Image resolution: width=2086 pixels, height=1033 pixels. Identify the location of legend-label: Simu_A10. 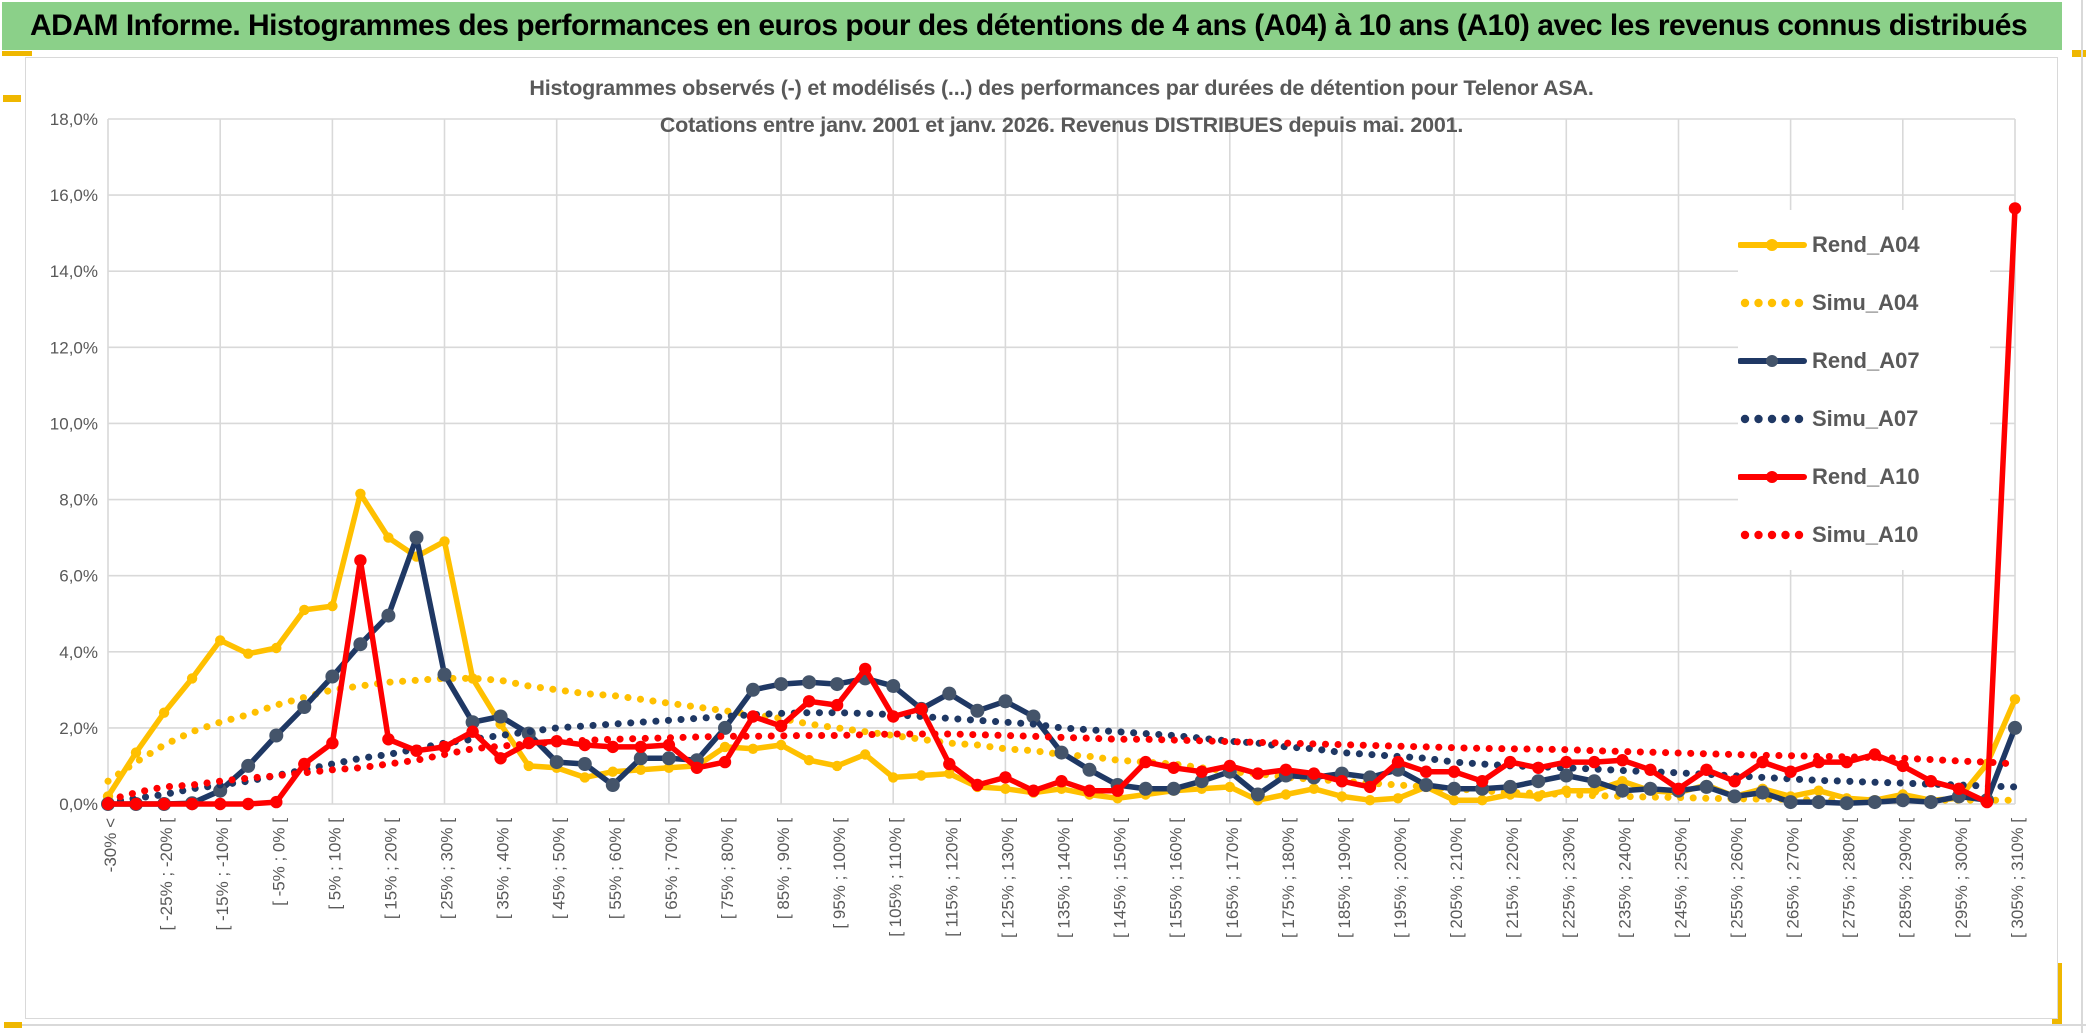
(1865, 534).